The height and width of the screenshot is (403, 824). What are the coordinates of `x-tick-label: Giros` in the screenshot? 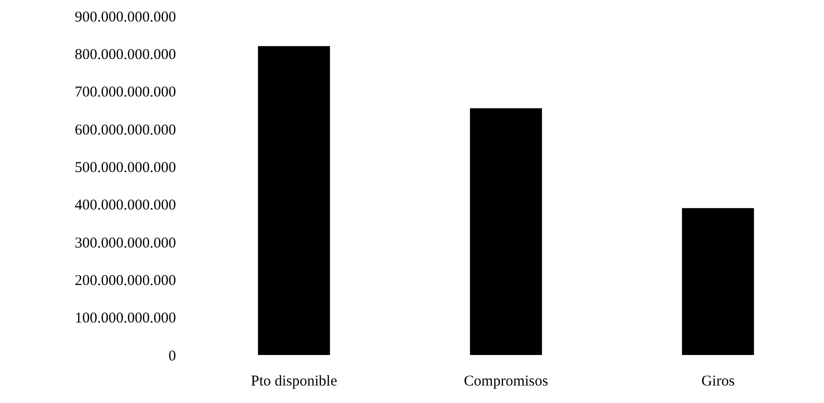 It's located at (718, 382).